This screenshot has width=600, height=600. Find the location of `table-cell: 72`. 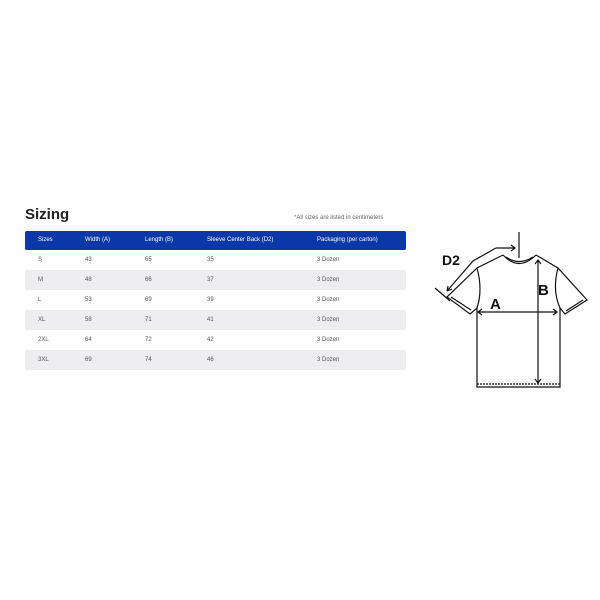

table-cell: 72 is located at coordinates (148, 340).